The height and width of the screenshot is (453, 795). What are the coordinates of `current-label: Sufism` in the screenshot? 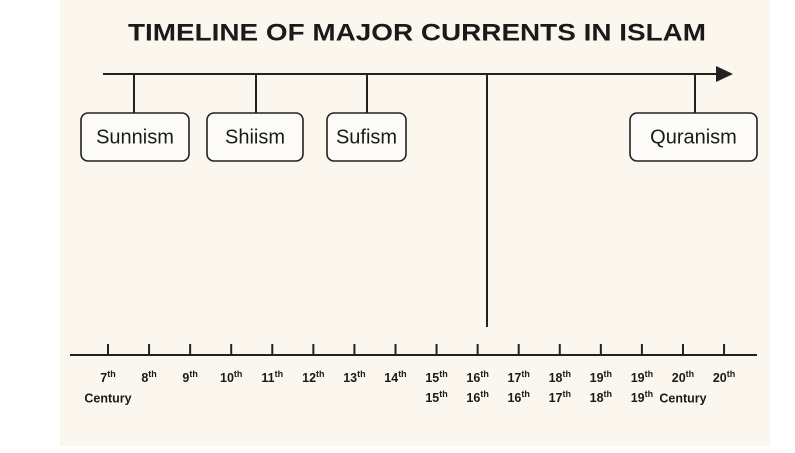 It's located at (366, 137).